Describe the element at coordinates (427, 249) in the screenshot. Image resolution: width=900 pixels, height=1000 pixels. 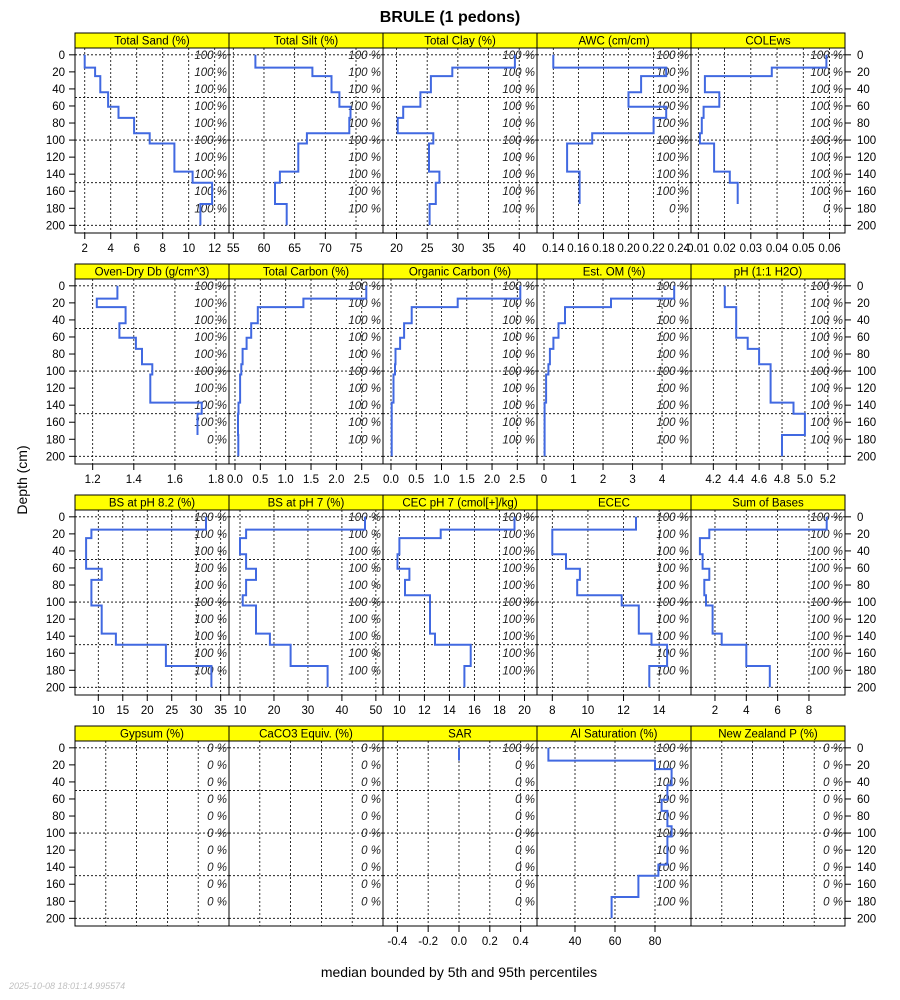
I see `x-tick-label: 25` at that location.